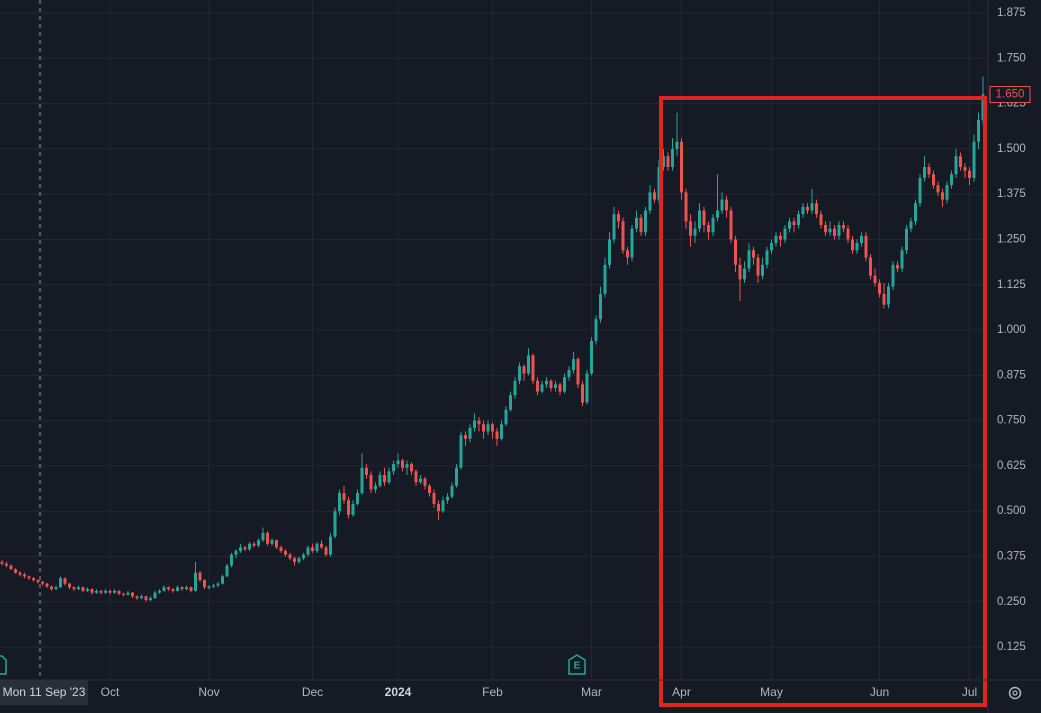 The height and width of the screenshot is (713, 1041). Describe the element at coordinates (3, 665) in the screenshot. I see `earnings-marker` at that location.